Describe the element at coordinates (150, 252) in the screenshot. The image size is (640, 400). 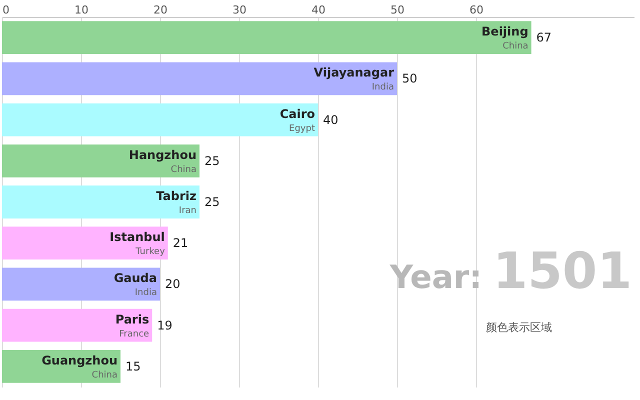
I see `annotation: Turkey` at that location.